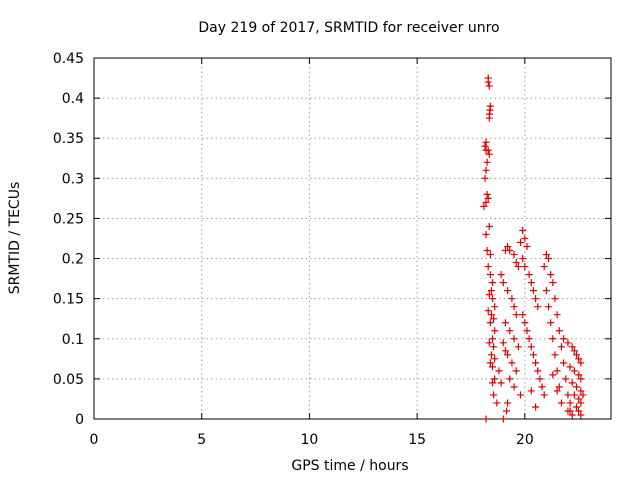  Describe the element at coordinates (73, 340) in the screenshot. I see `y-tick-label: 0.1` at that location.